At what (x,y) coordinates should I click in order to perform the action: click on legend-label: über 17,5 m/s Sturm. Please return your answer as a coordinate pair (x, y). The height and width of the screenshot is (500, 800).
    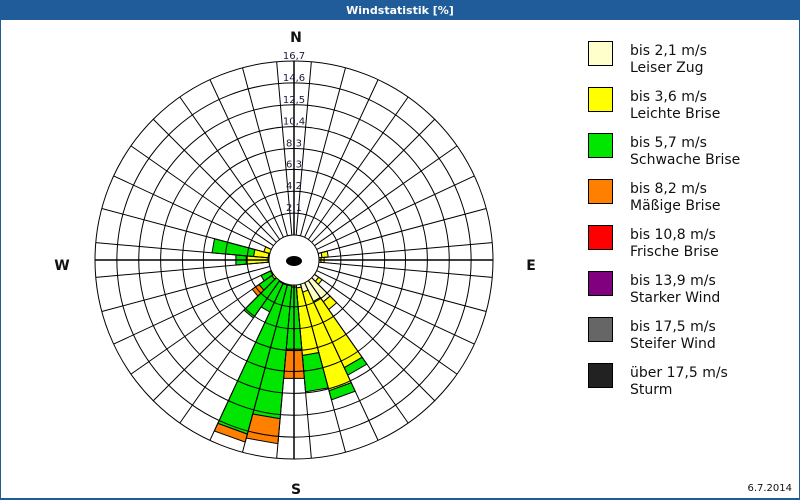
    Looking at the image, I should click on (679, 381).